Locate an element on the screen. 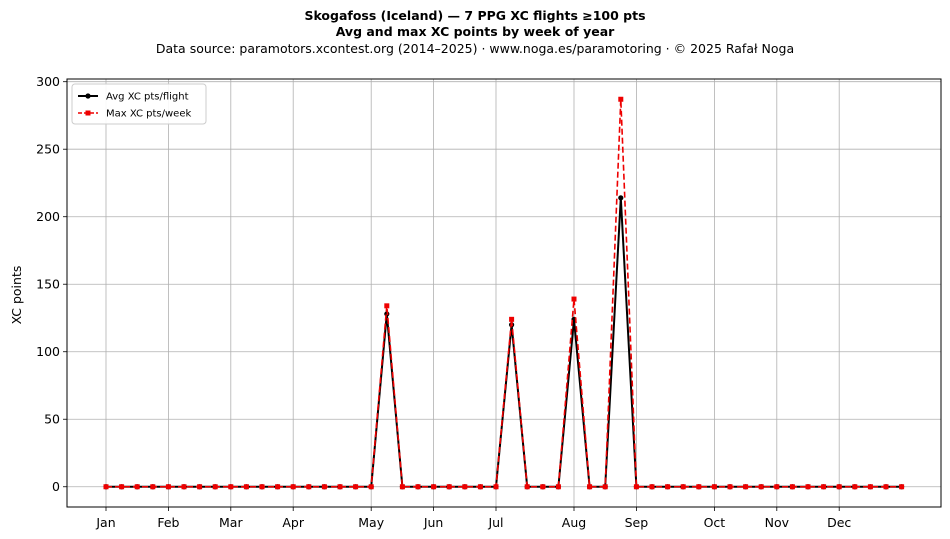  legend: Avg XC pts/flight Max XC pts/week is located at coordinates (139, 104).